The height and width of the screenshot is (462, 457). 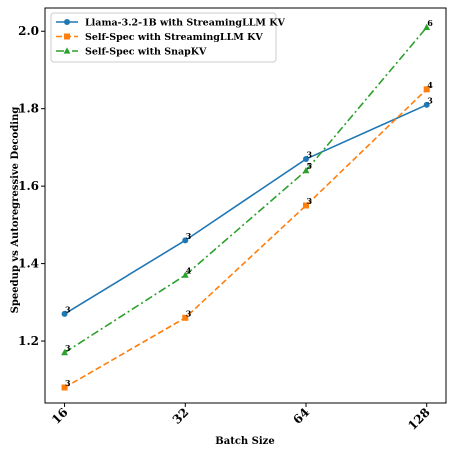 I want to click on x-tick-label: 16, so click(x=60, y=416).